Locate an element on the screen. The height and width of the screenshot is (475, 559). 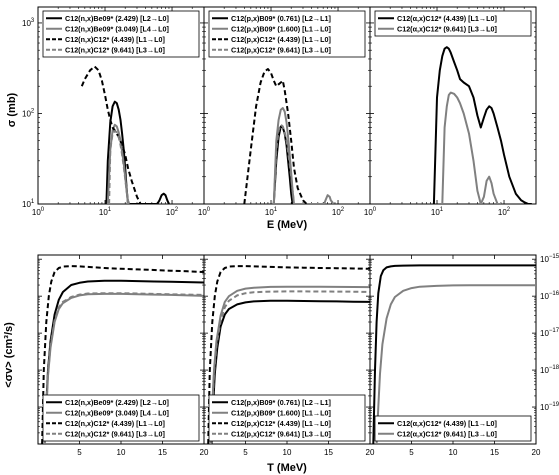
y-tick-label: 10⁻¹⁹ is located at coordinates (549, 407).